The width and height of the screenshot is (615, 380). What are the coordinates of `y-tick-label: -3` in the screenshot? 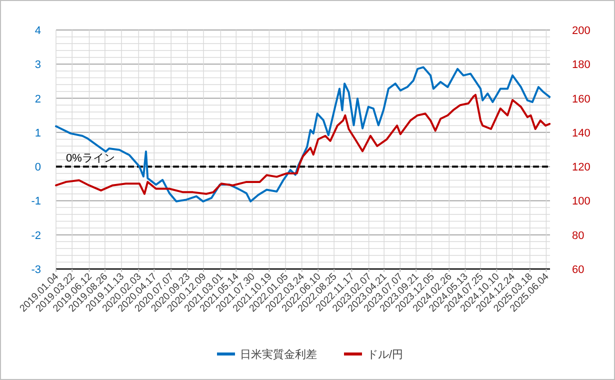 It's located at (36, 270).